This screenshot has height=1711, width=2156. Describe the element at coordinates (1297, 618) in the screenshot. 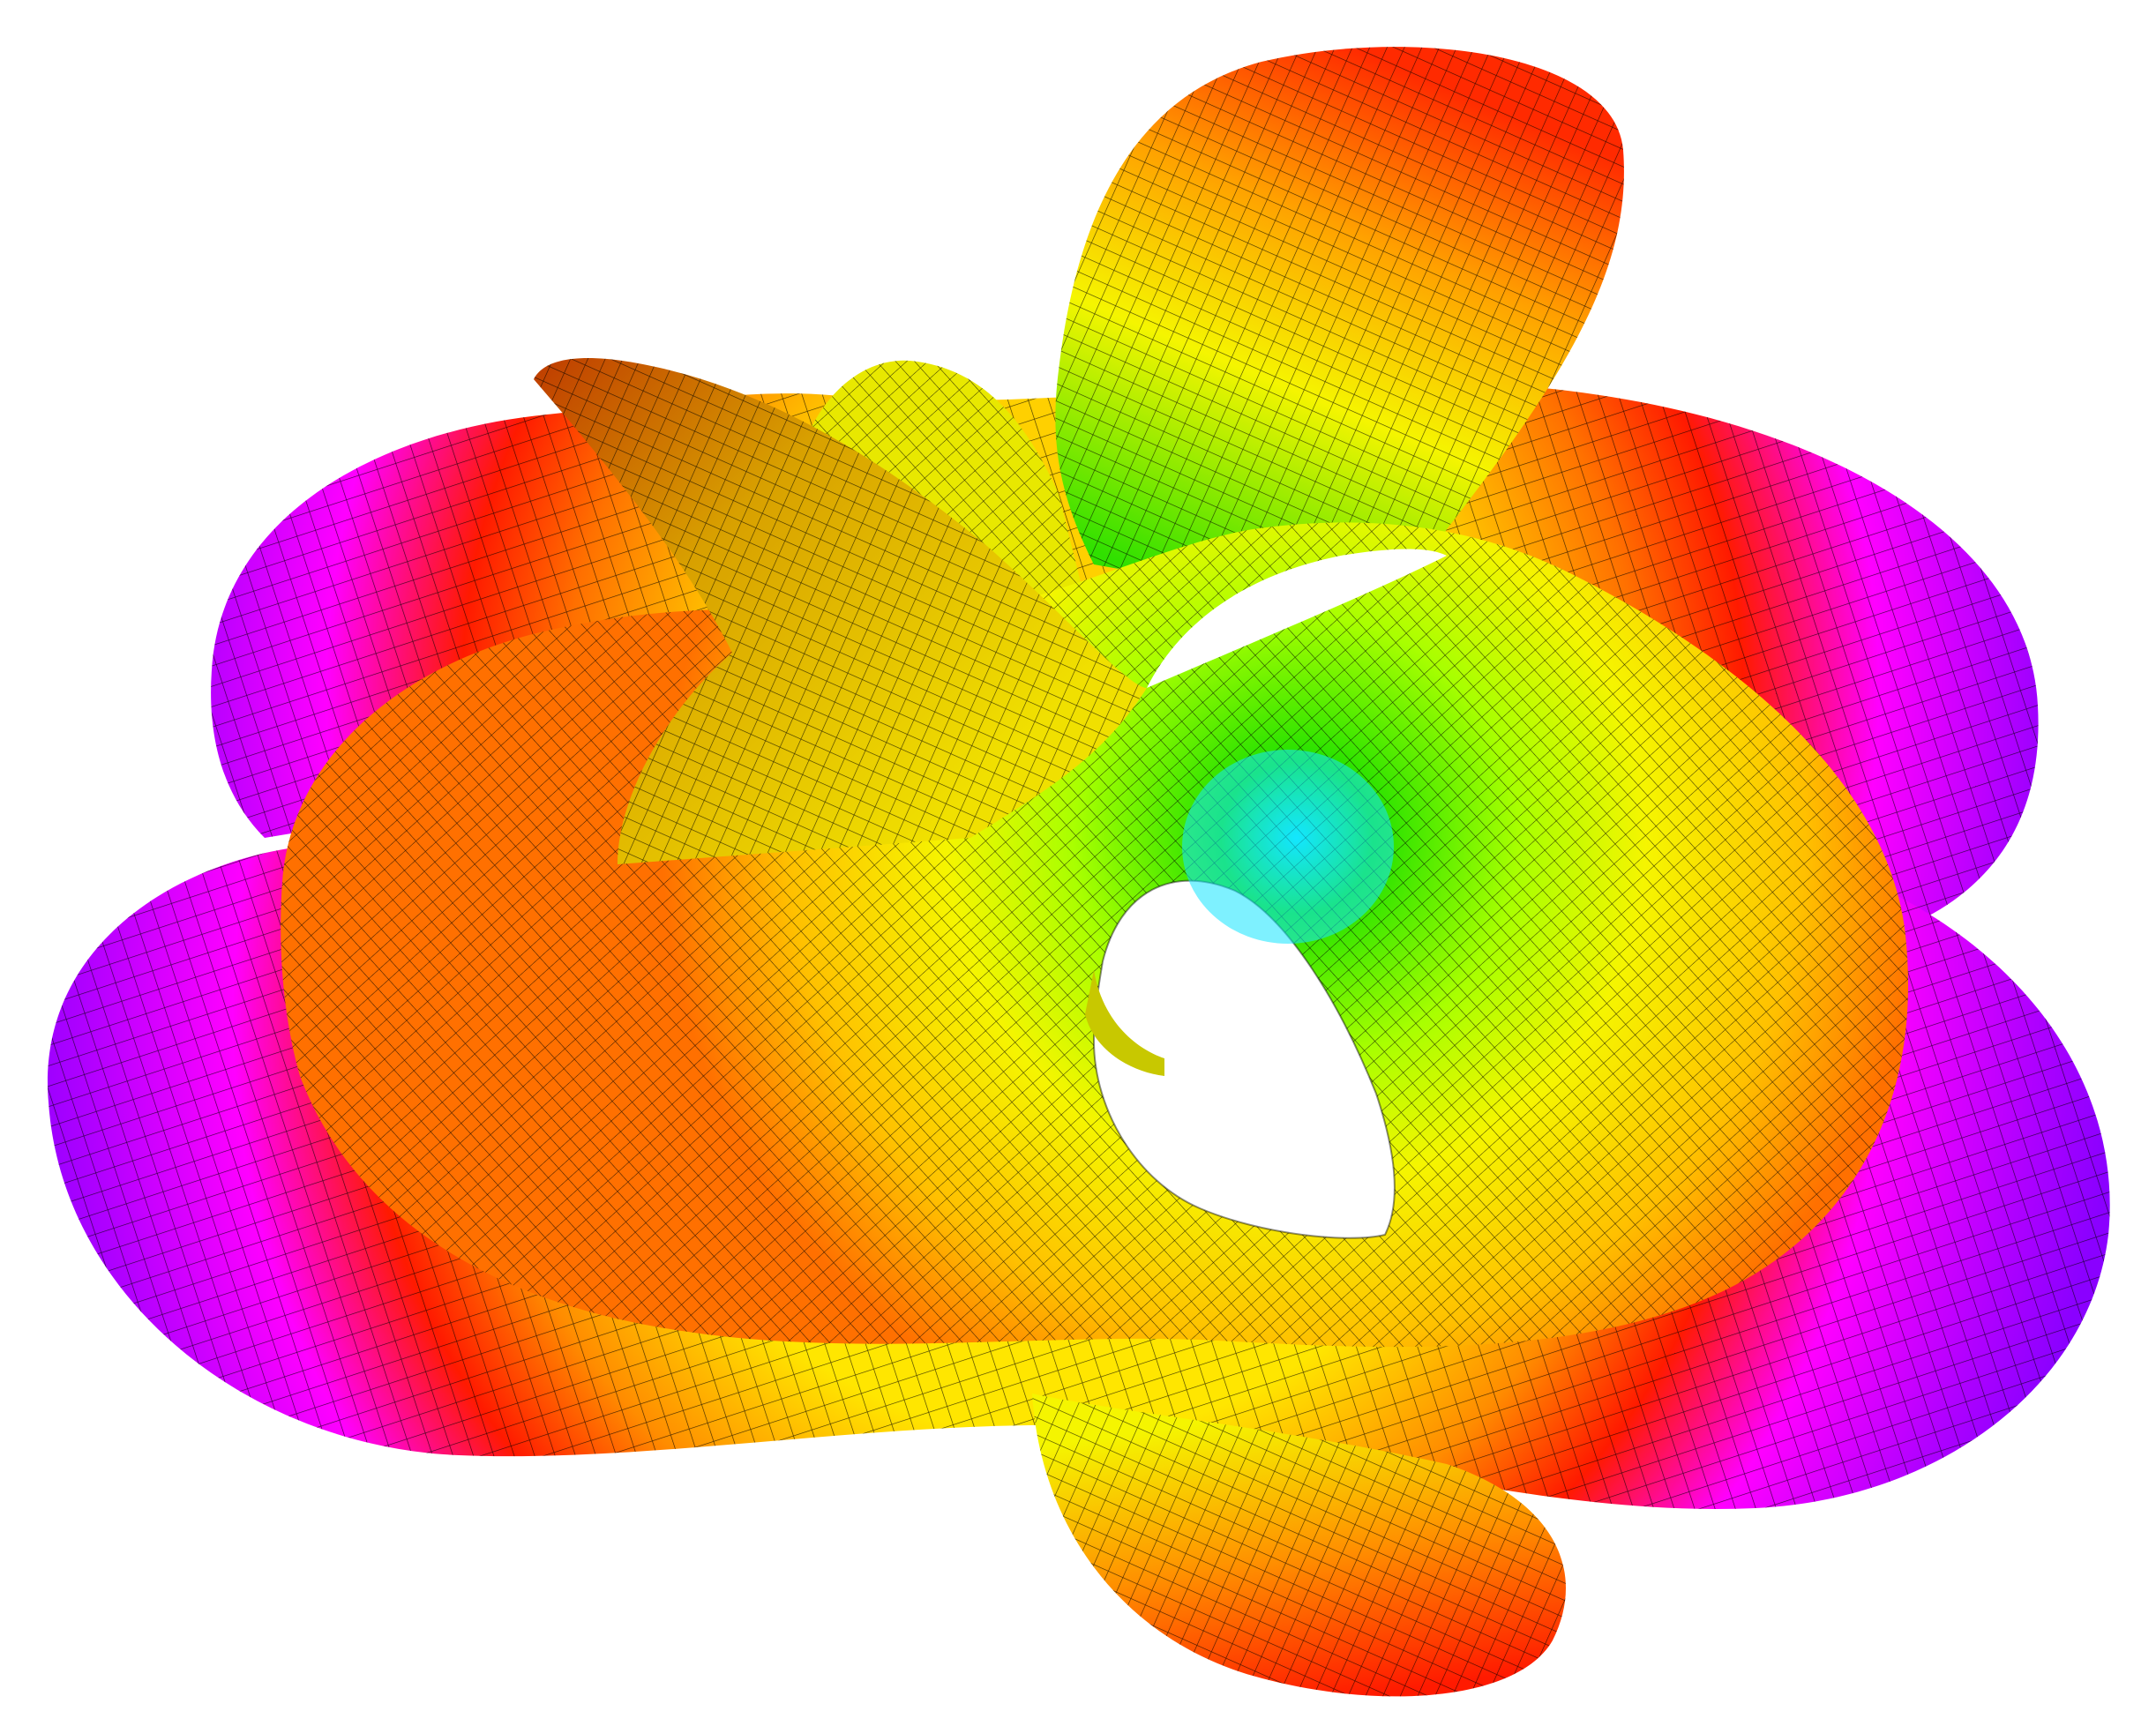

I see `upper-hole` at that location.